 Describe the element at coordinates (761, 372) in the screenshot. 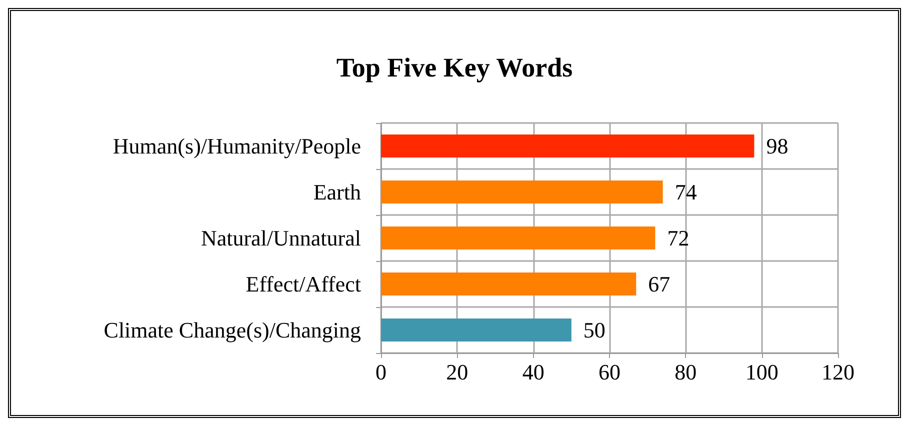

I see `x-tick-label: 100` at that location.